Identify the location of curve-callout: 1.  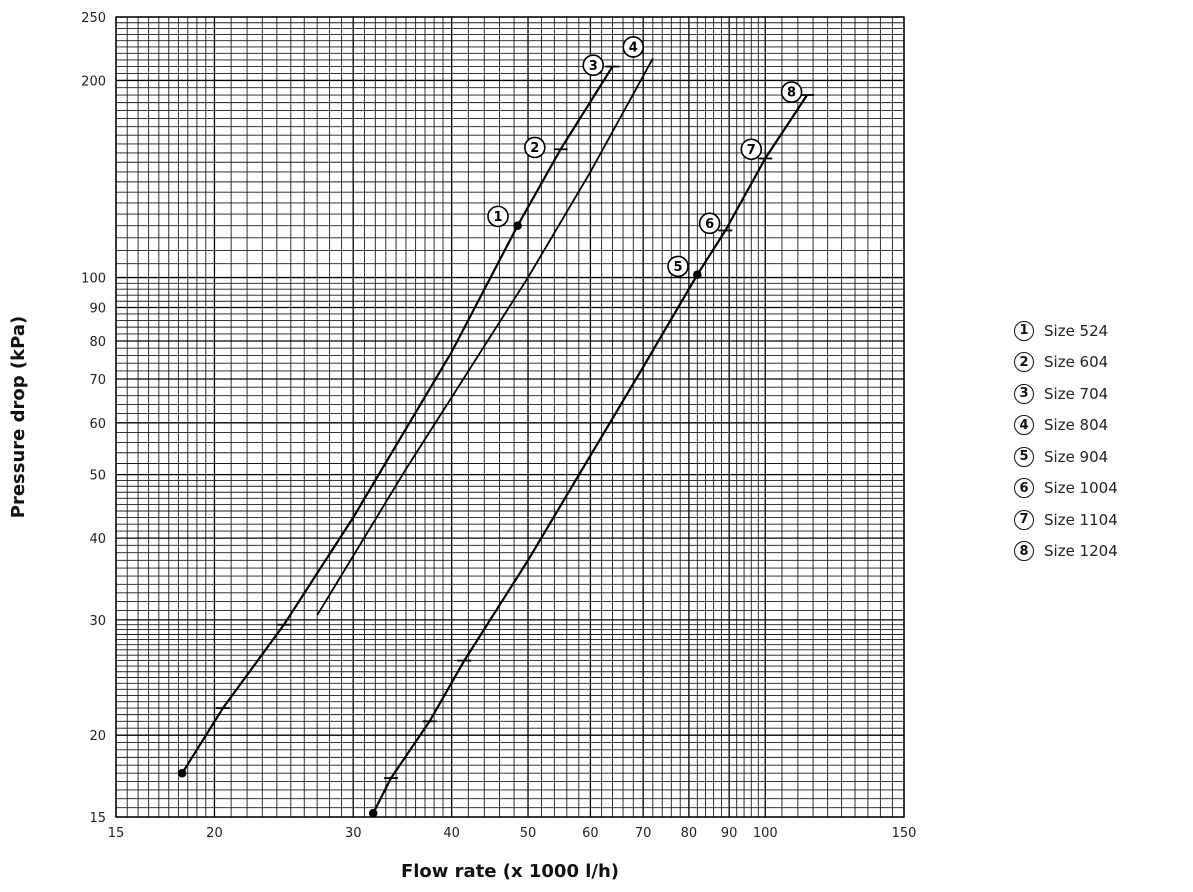
(498, 216).